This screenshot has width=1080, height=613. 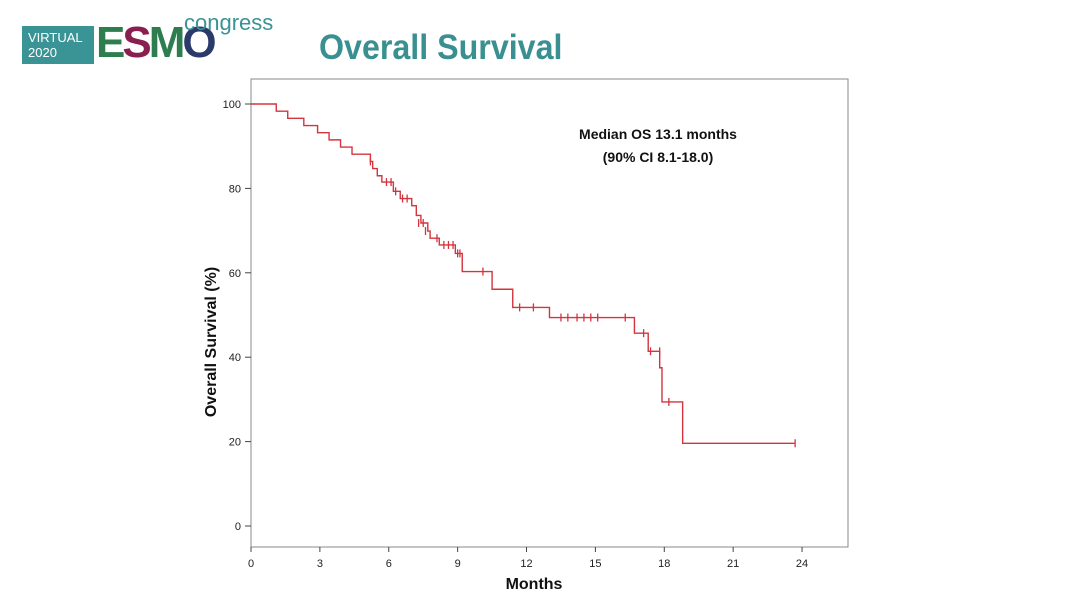 What do you see at coordinates (235, 358) in the screenshot?
I see `y-tick-label: 40` at bounding box center [235, 358].